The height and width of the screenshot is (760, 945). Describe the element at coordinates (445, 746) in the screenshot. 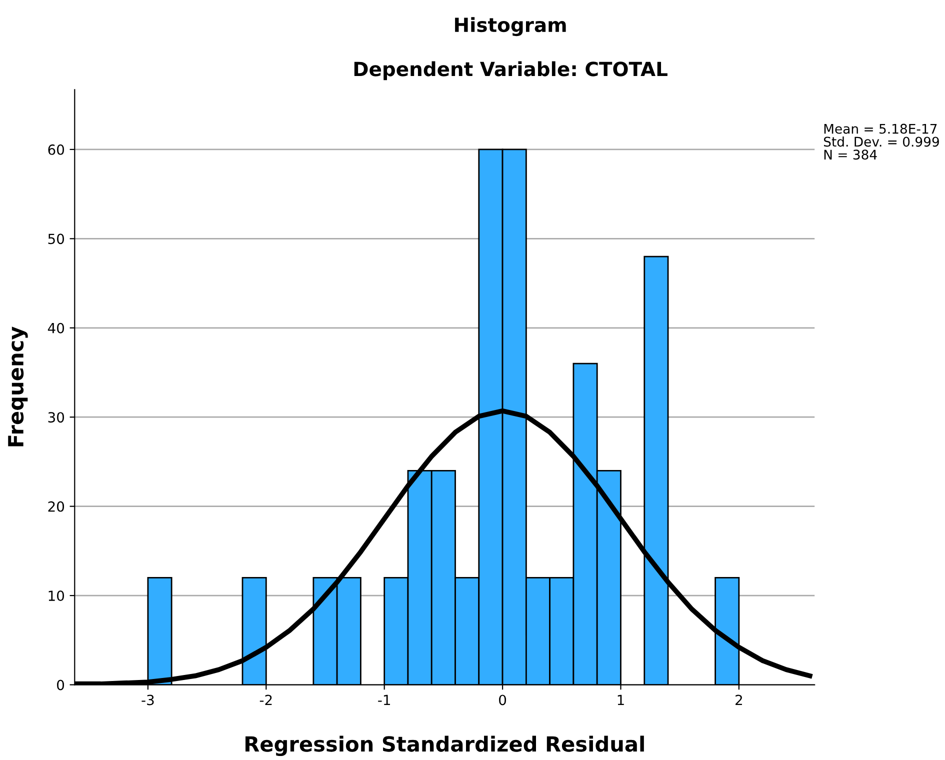

I see `x-axis-title: Regression Standardized Residual` at that location.